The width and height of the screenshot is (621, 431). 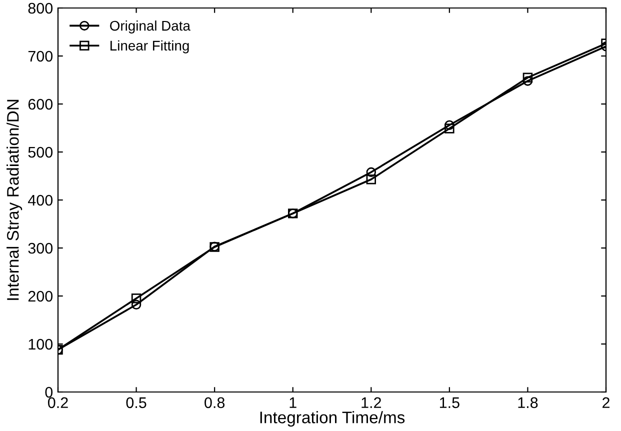 I want to click on y-tick-label: 600, so click(x=40, y=104).